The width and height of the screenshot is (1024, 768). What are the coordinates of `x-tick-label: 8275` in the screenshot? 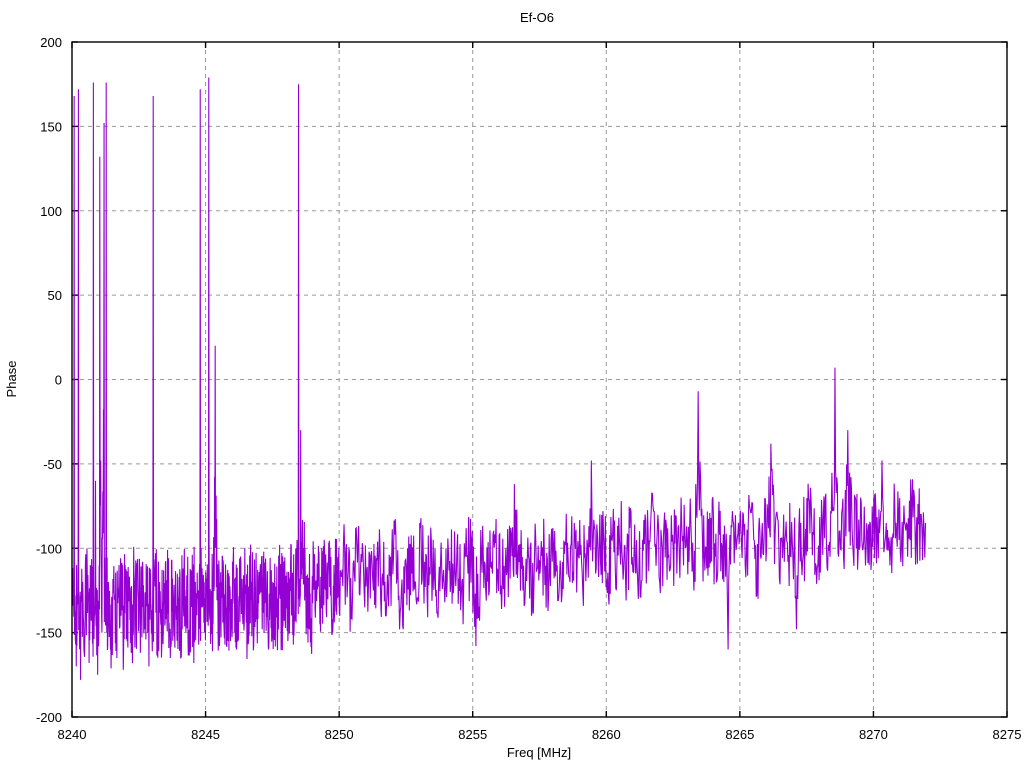 It's located at (1007, 734).